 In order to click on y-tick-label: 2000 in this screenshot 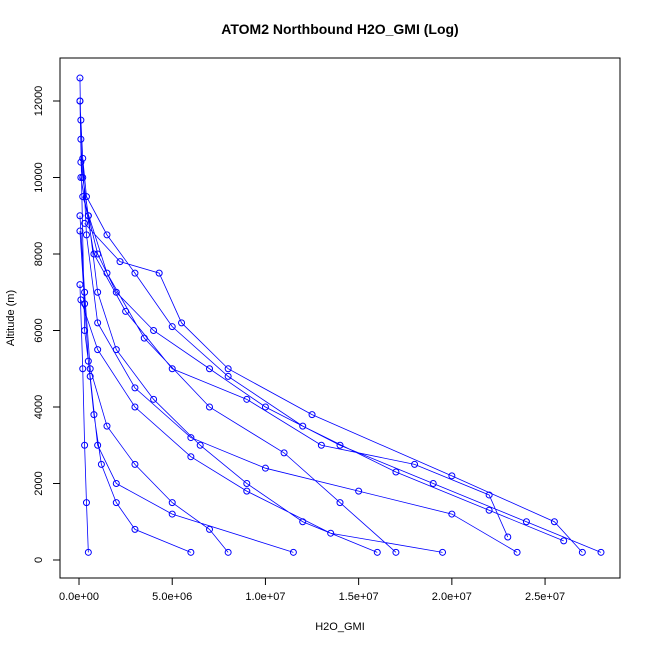, I will do `click(39, 483)`.